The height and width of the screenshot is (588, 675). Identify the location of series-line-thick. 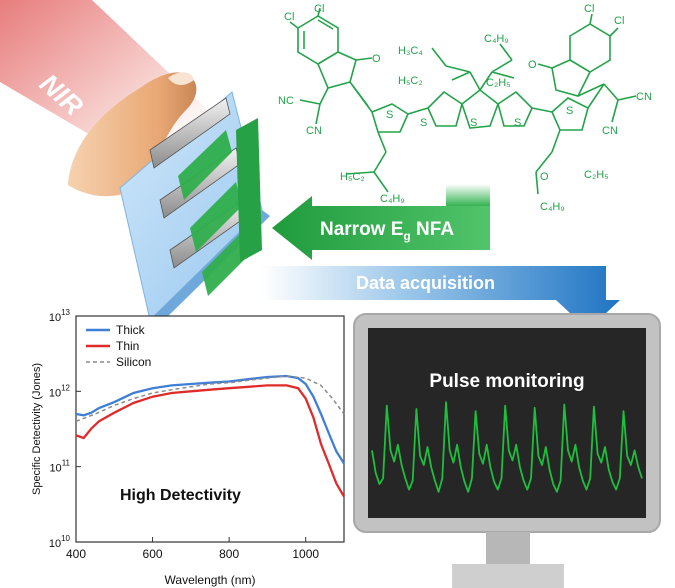
(210, 419).